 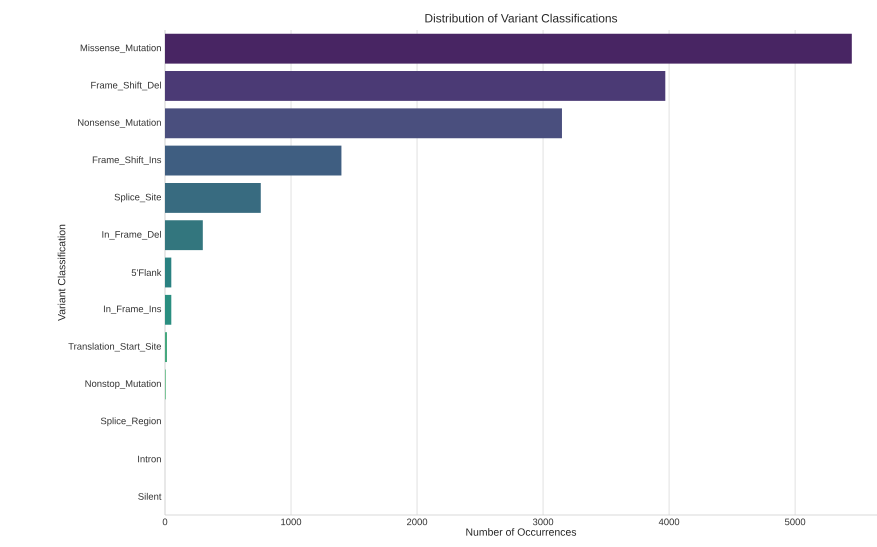 What do you see at coordinates (130, 421) in the screenshot?
I see `y-tick-label: Splice_Region` at bounding box center [130, 421].